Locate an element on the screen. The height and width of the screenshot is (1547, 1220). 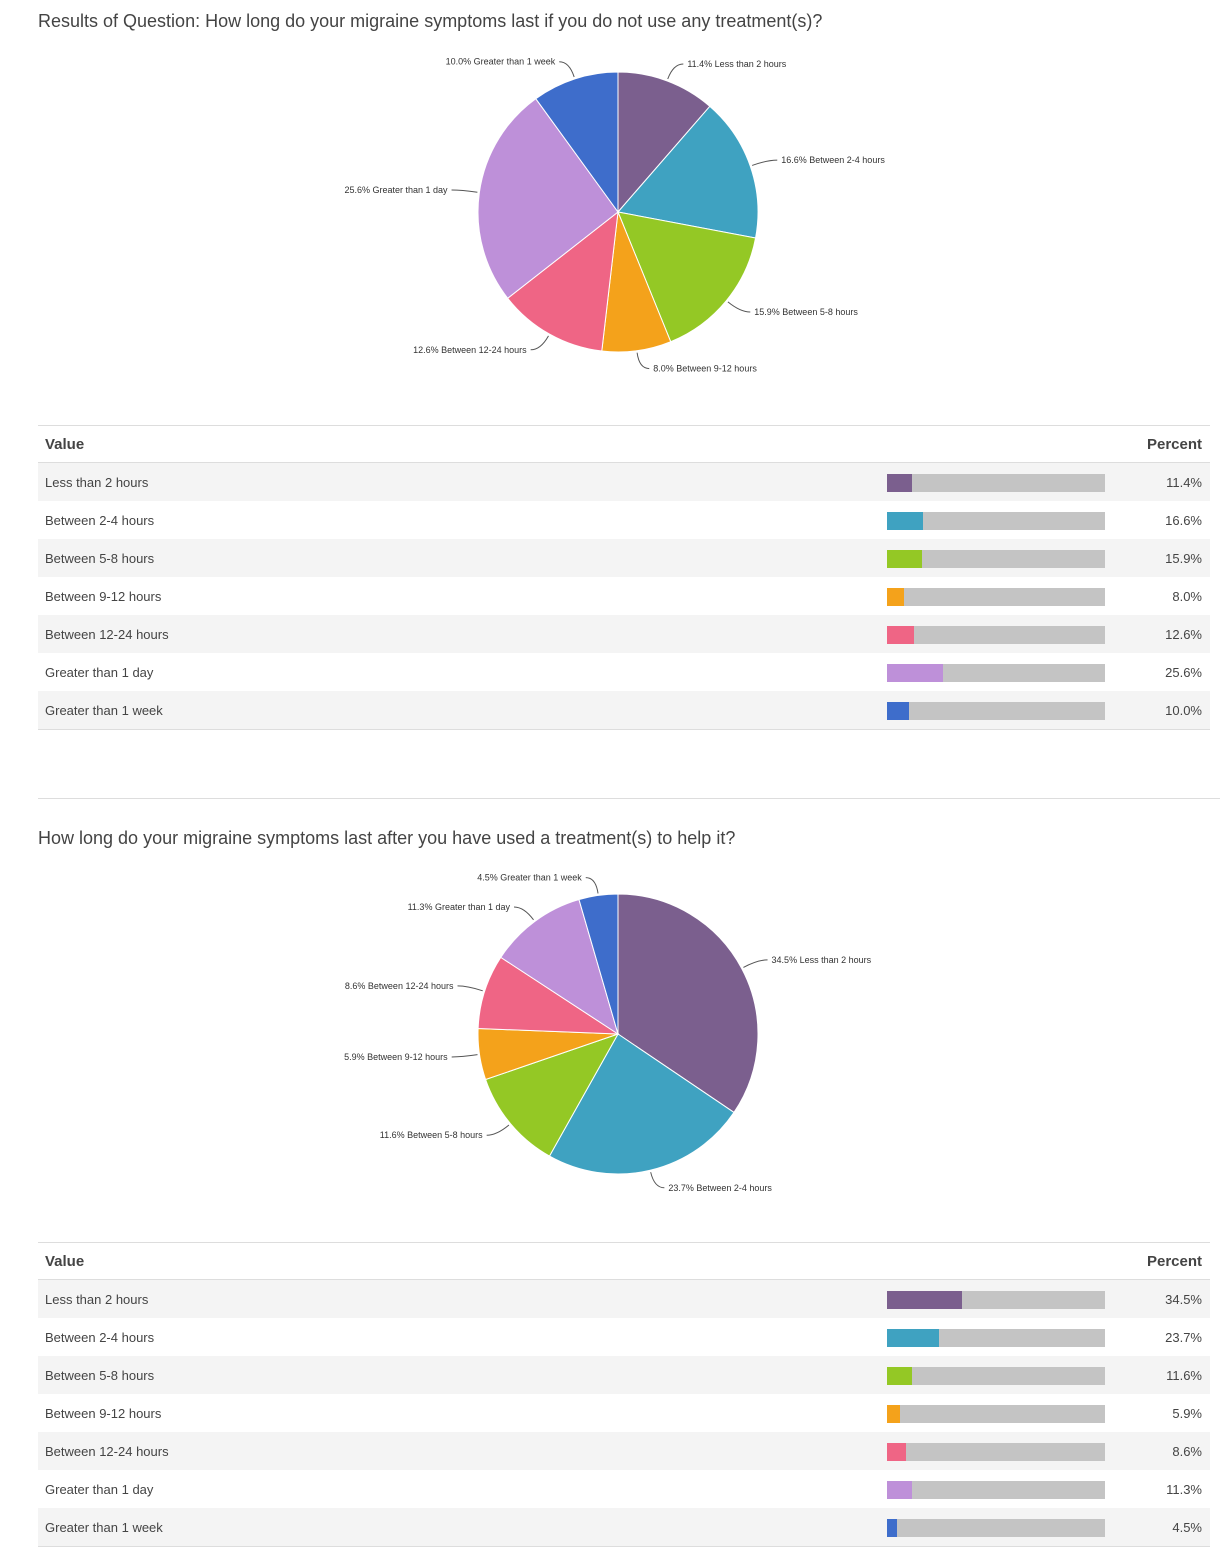
row-value: Between 12-24 hours is located at coordinates (107, 634).